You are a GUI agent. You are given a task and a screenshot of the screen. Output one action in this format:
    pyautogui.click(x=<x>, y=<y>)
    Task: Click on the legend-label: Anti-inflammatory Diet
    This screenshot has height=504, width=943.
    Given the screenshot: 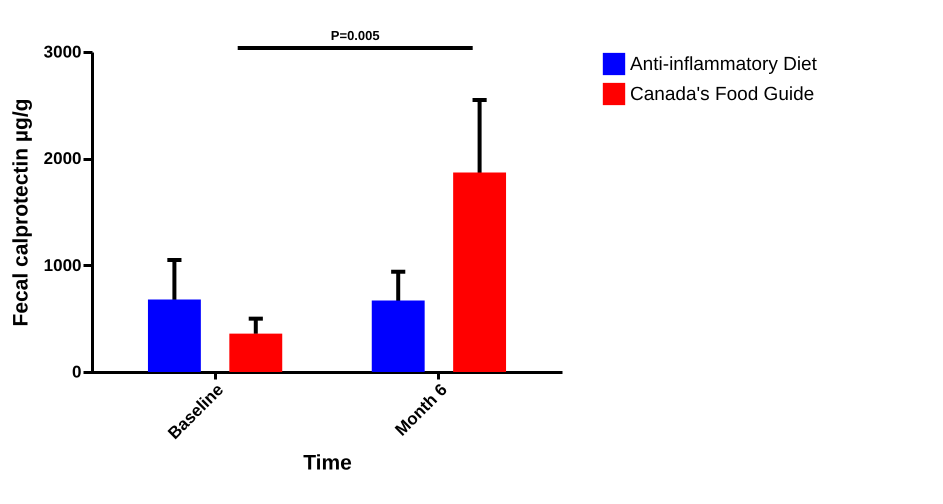 What is the action you would take?
    pyautogui.click(x=724, y=64)
    